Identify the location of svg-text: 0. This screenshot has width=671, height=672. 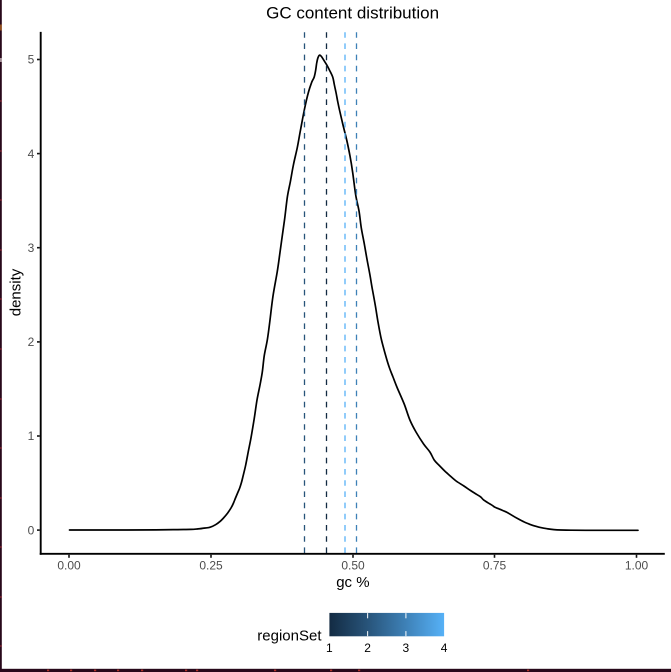
(31, 530).